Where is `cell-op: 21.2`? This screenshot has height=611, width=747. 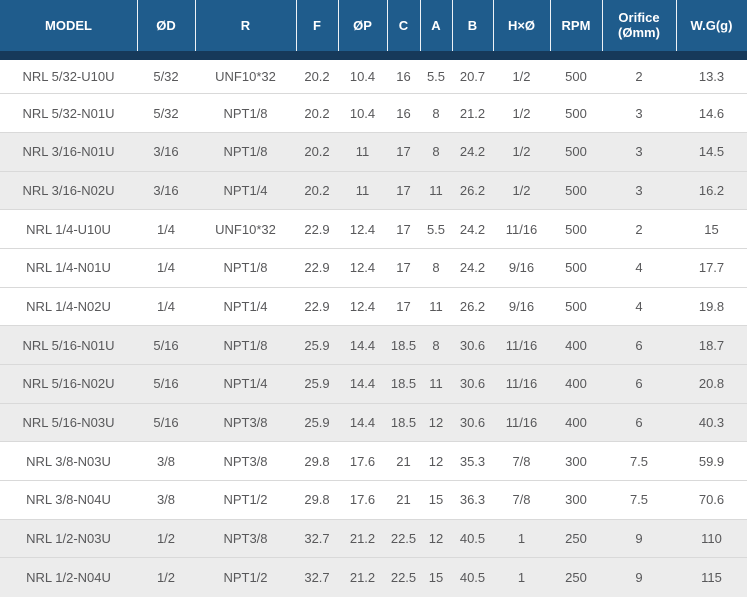 cell-op: 21.2 is located at coordinates (362, 539).